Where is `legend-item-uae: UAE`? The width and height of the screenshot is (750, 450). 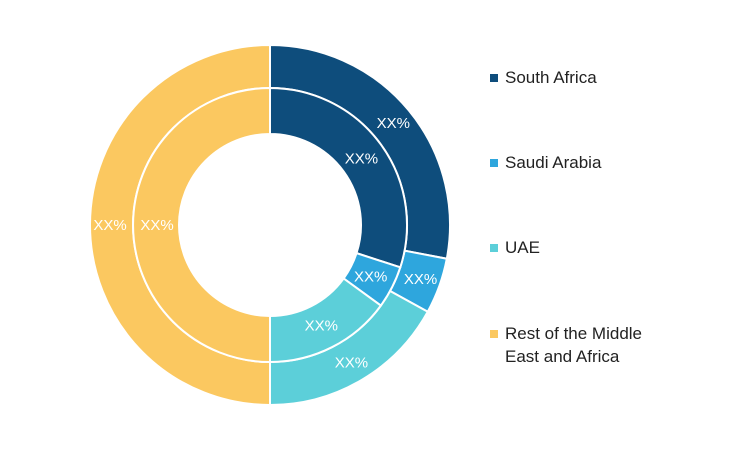 legend-item-uae: UAE is located at coordinates (567, 247).